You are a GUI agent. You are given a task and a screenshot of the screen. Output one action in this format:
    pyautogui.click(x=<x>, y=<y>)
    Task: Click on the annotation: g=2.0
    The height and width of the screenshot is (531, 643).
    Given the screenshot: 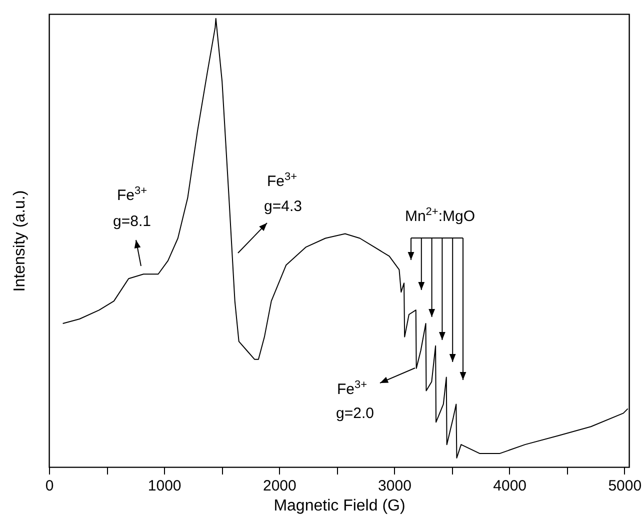 What is the action you would take?
    pyautogui.click(x=355, y=413)
    